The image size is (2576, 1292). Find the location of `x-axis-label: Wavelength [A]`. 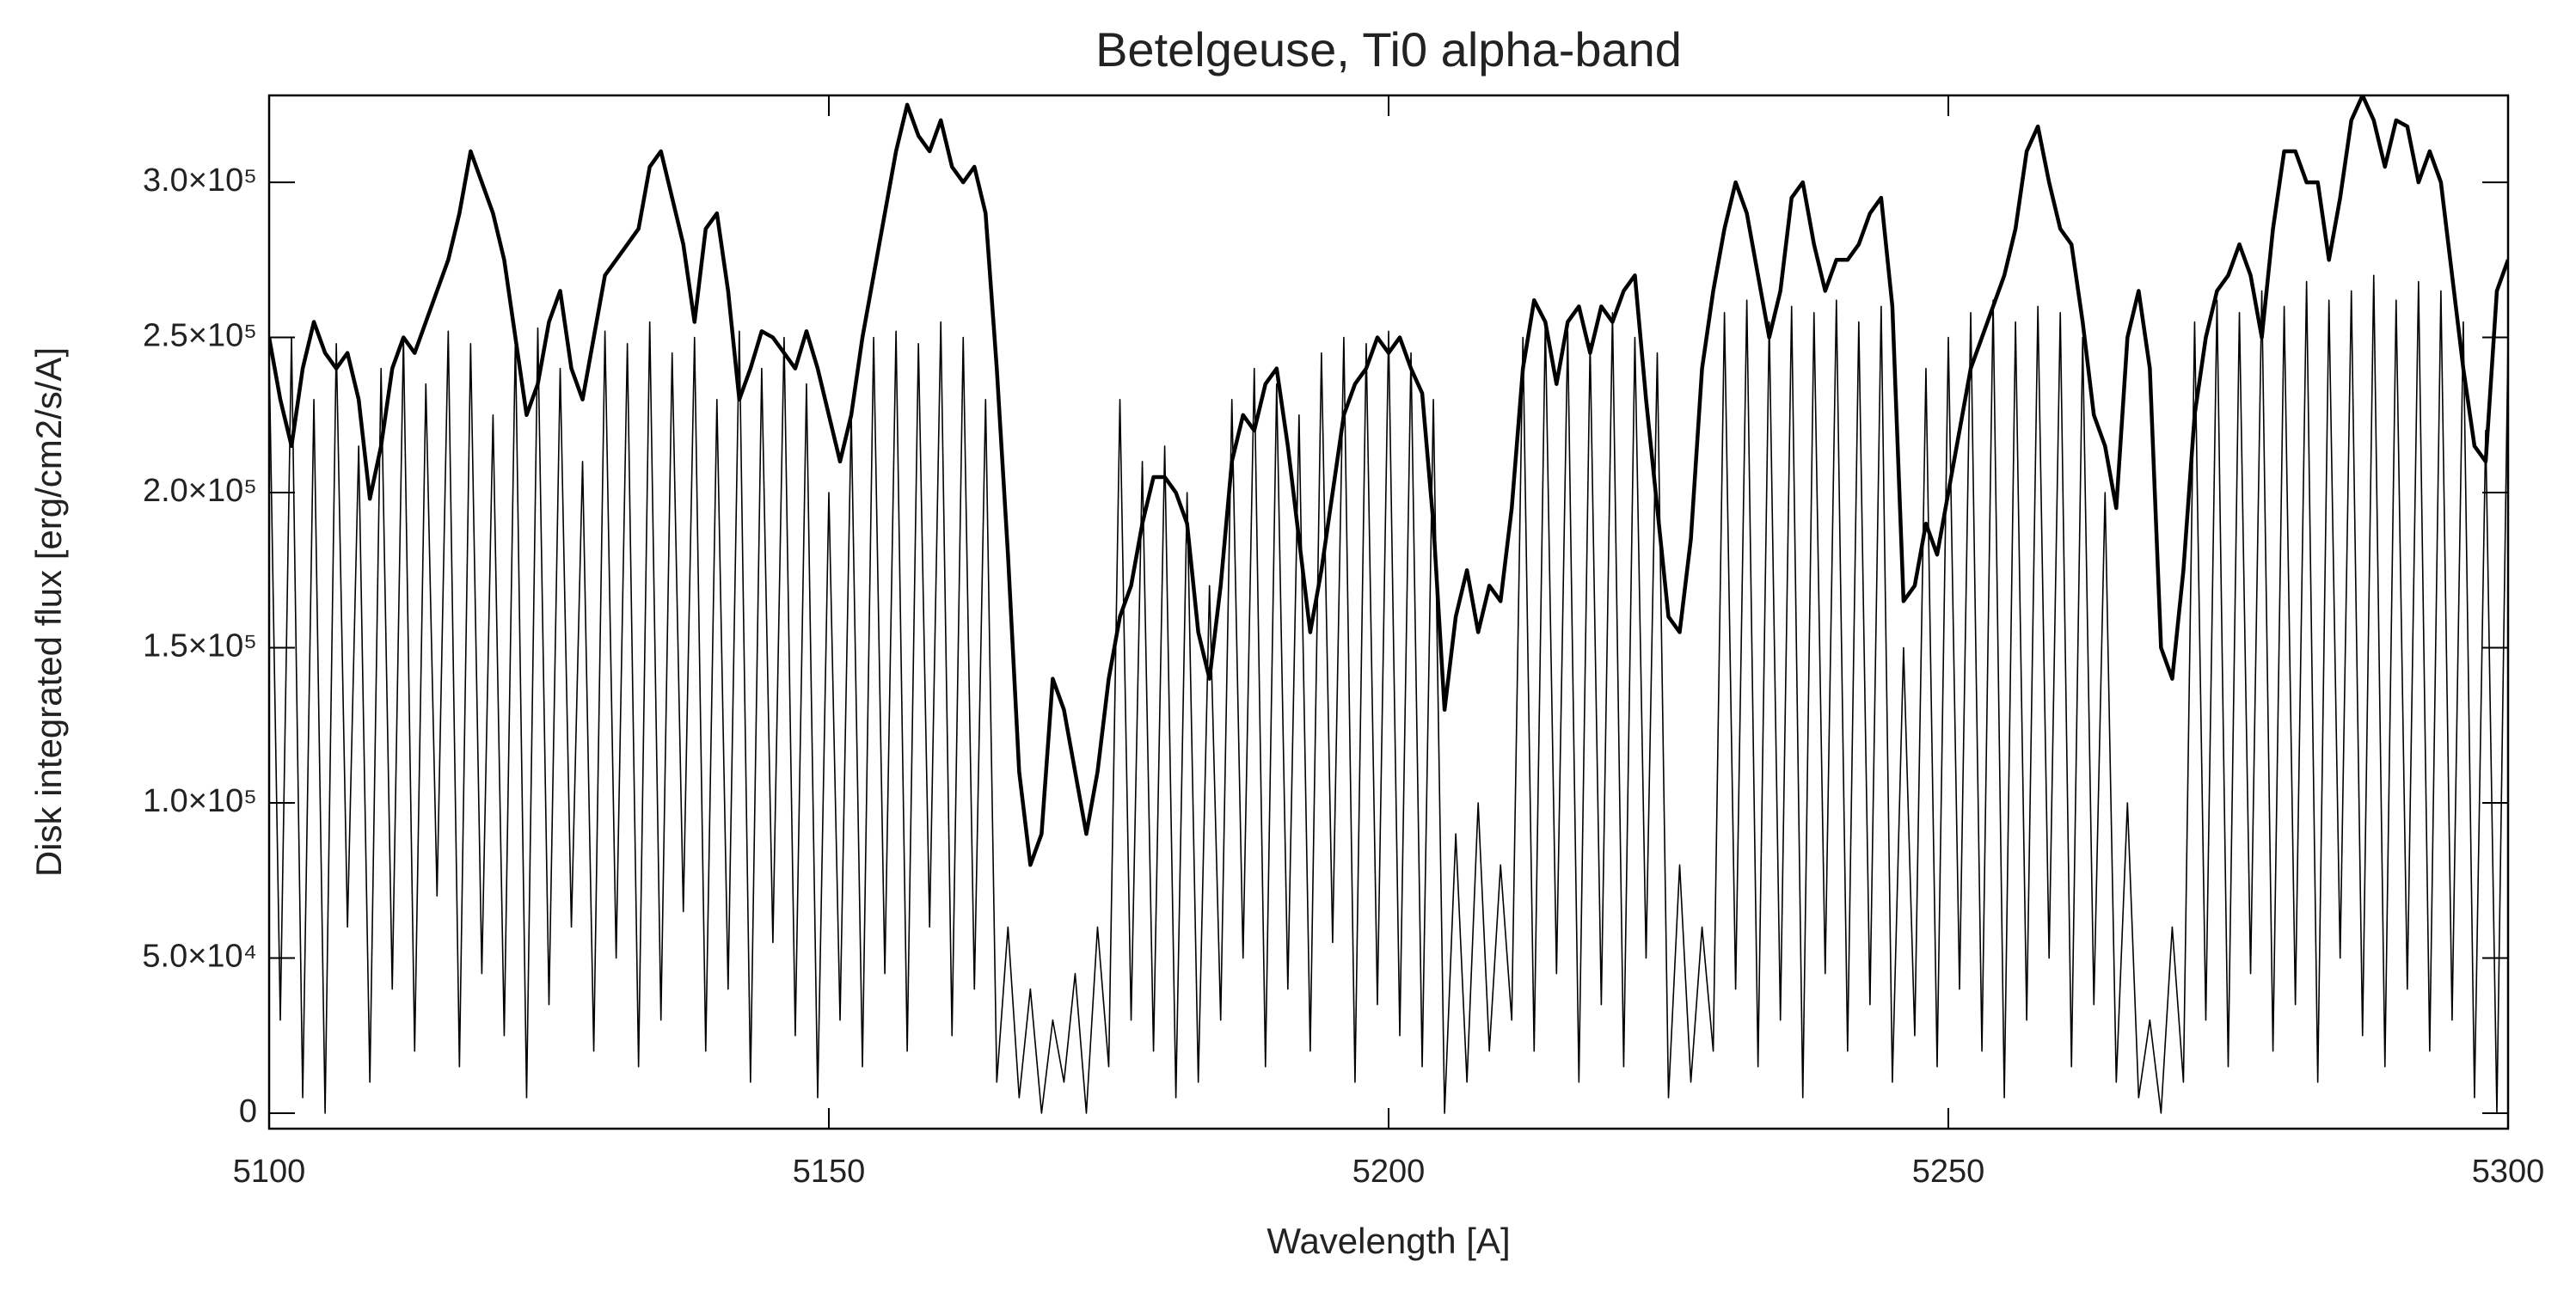

x-axis-label: Wavelength [A] is located at coordinates (1388, 1241).